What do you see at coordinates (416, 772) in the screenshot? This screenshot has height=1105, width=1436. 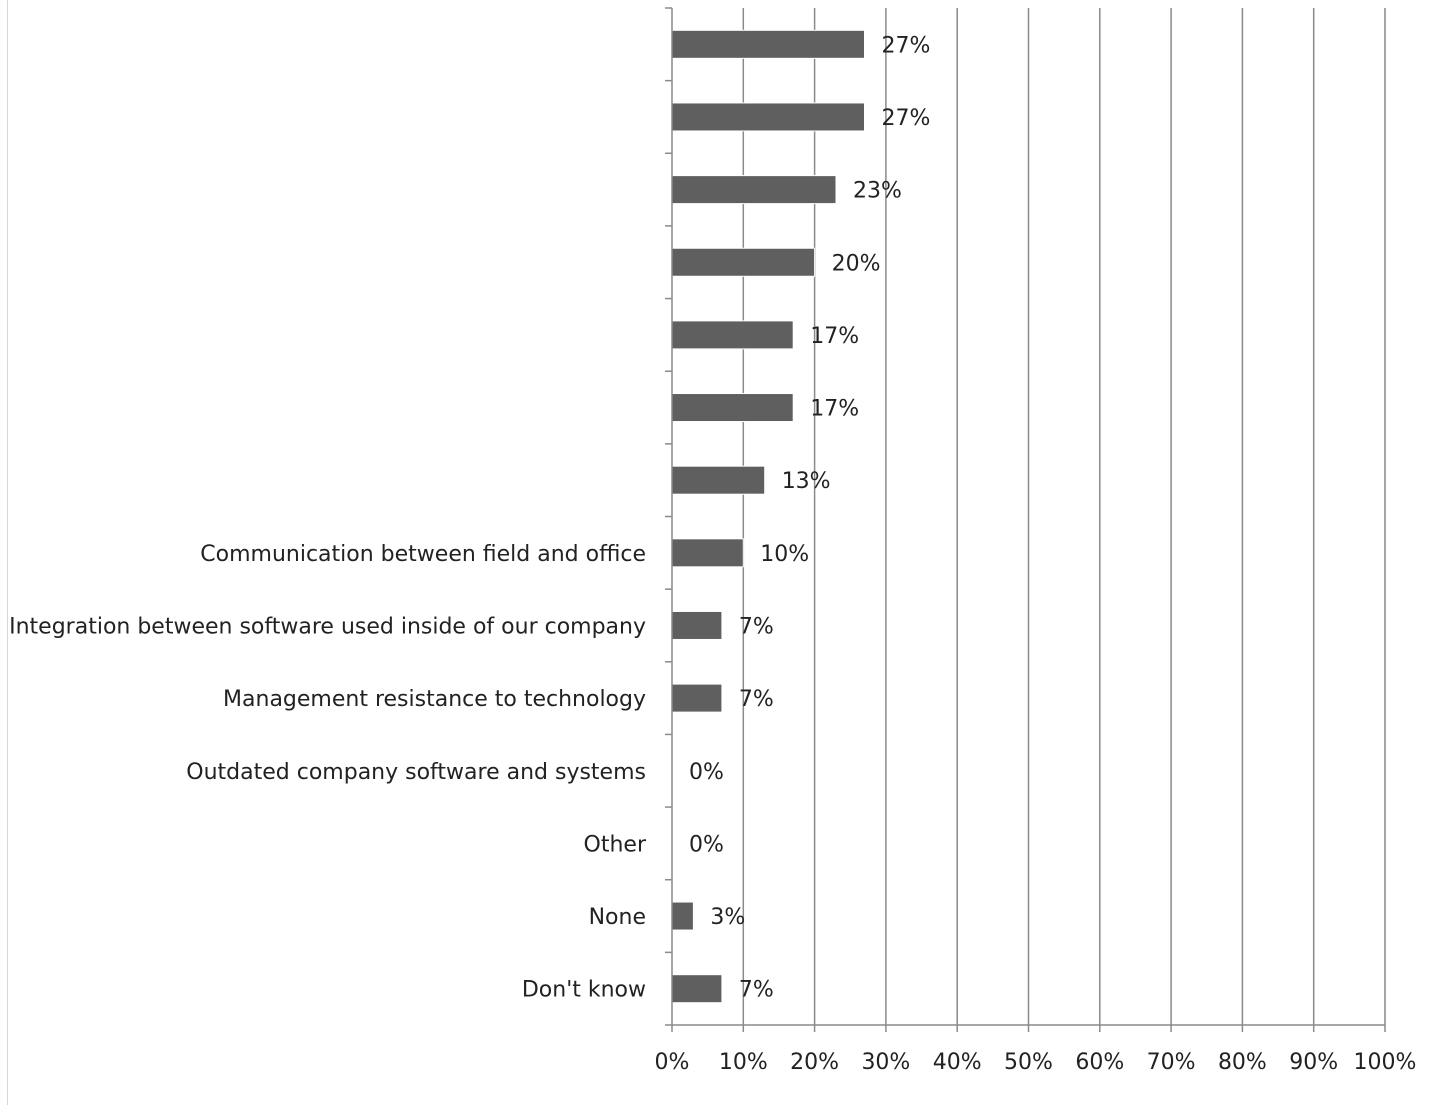 I see `category-label: Outdated company software and systems` at bounding box center [416, 772].